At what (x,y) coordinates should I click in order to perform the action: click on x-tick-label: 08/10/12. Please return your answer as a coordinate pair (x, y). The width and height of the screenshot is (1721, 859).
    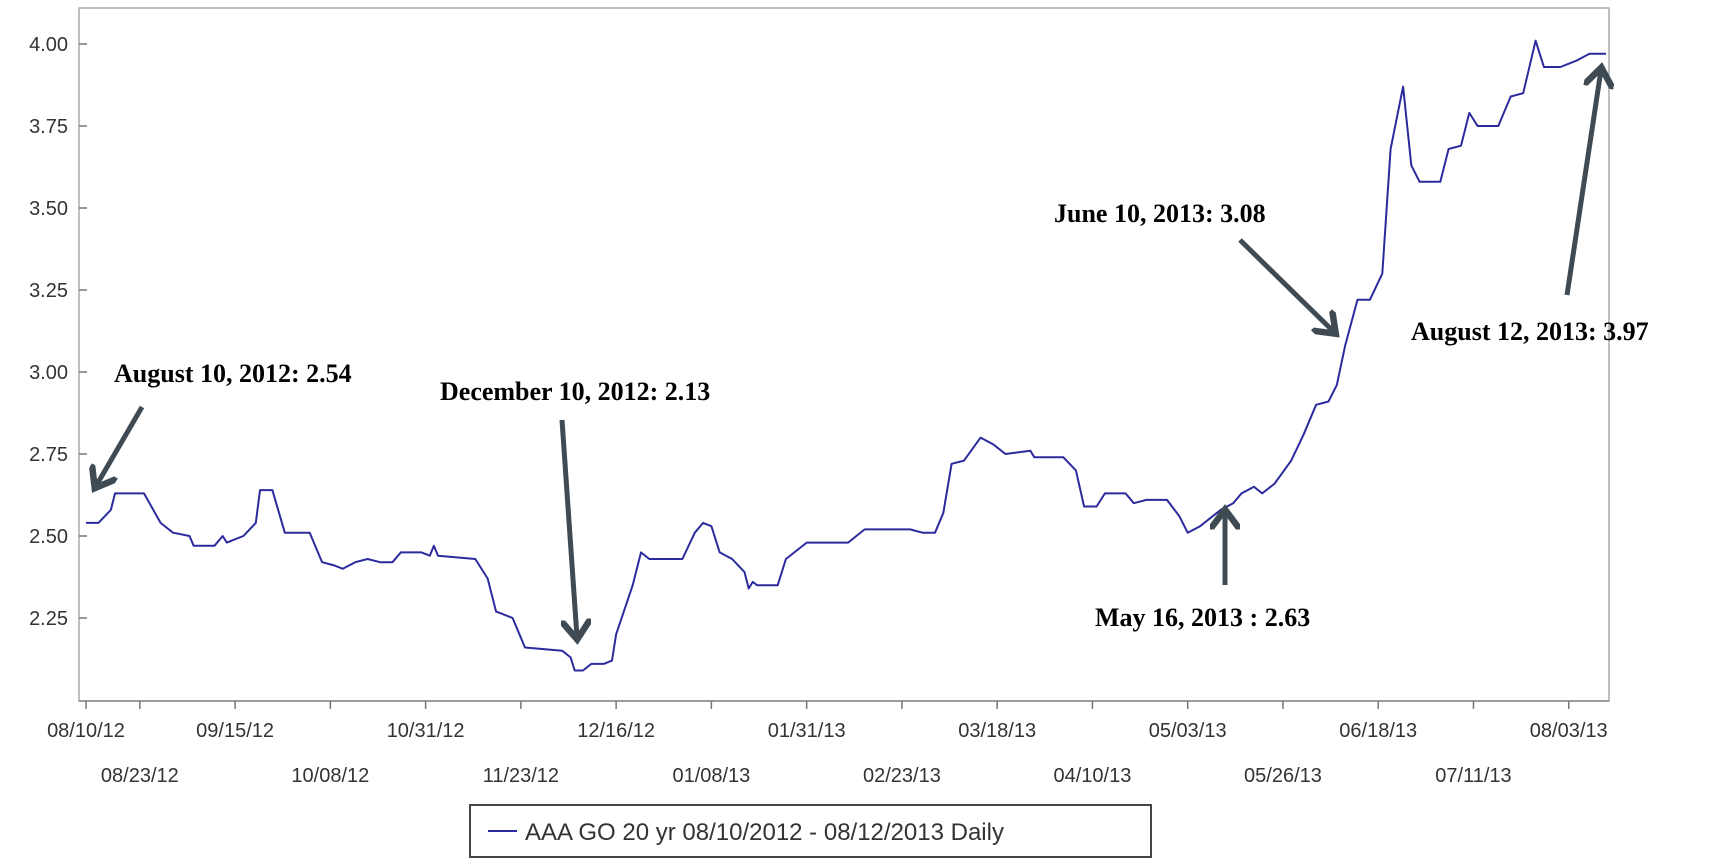
    Looking at the image, I should click on (86, 731).